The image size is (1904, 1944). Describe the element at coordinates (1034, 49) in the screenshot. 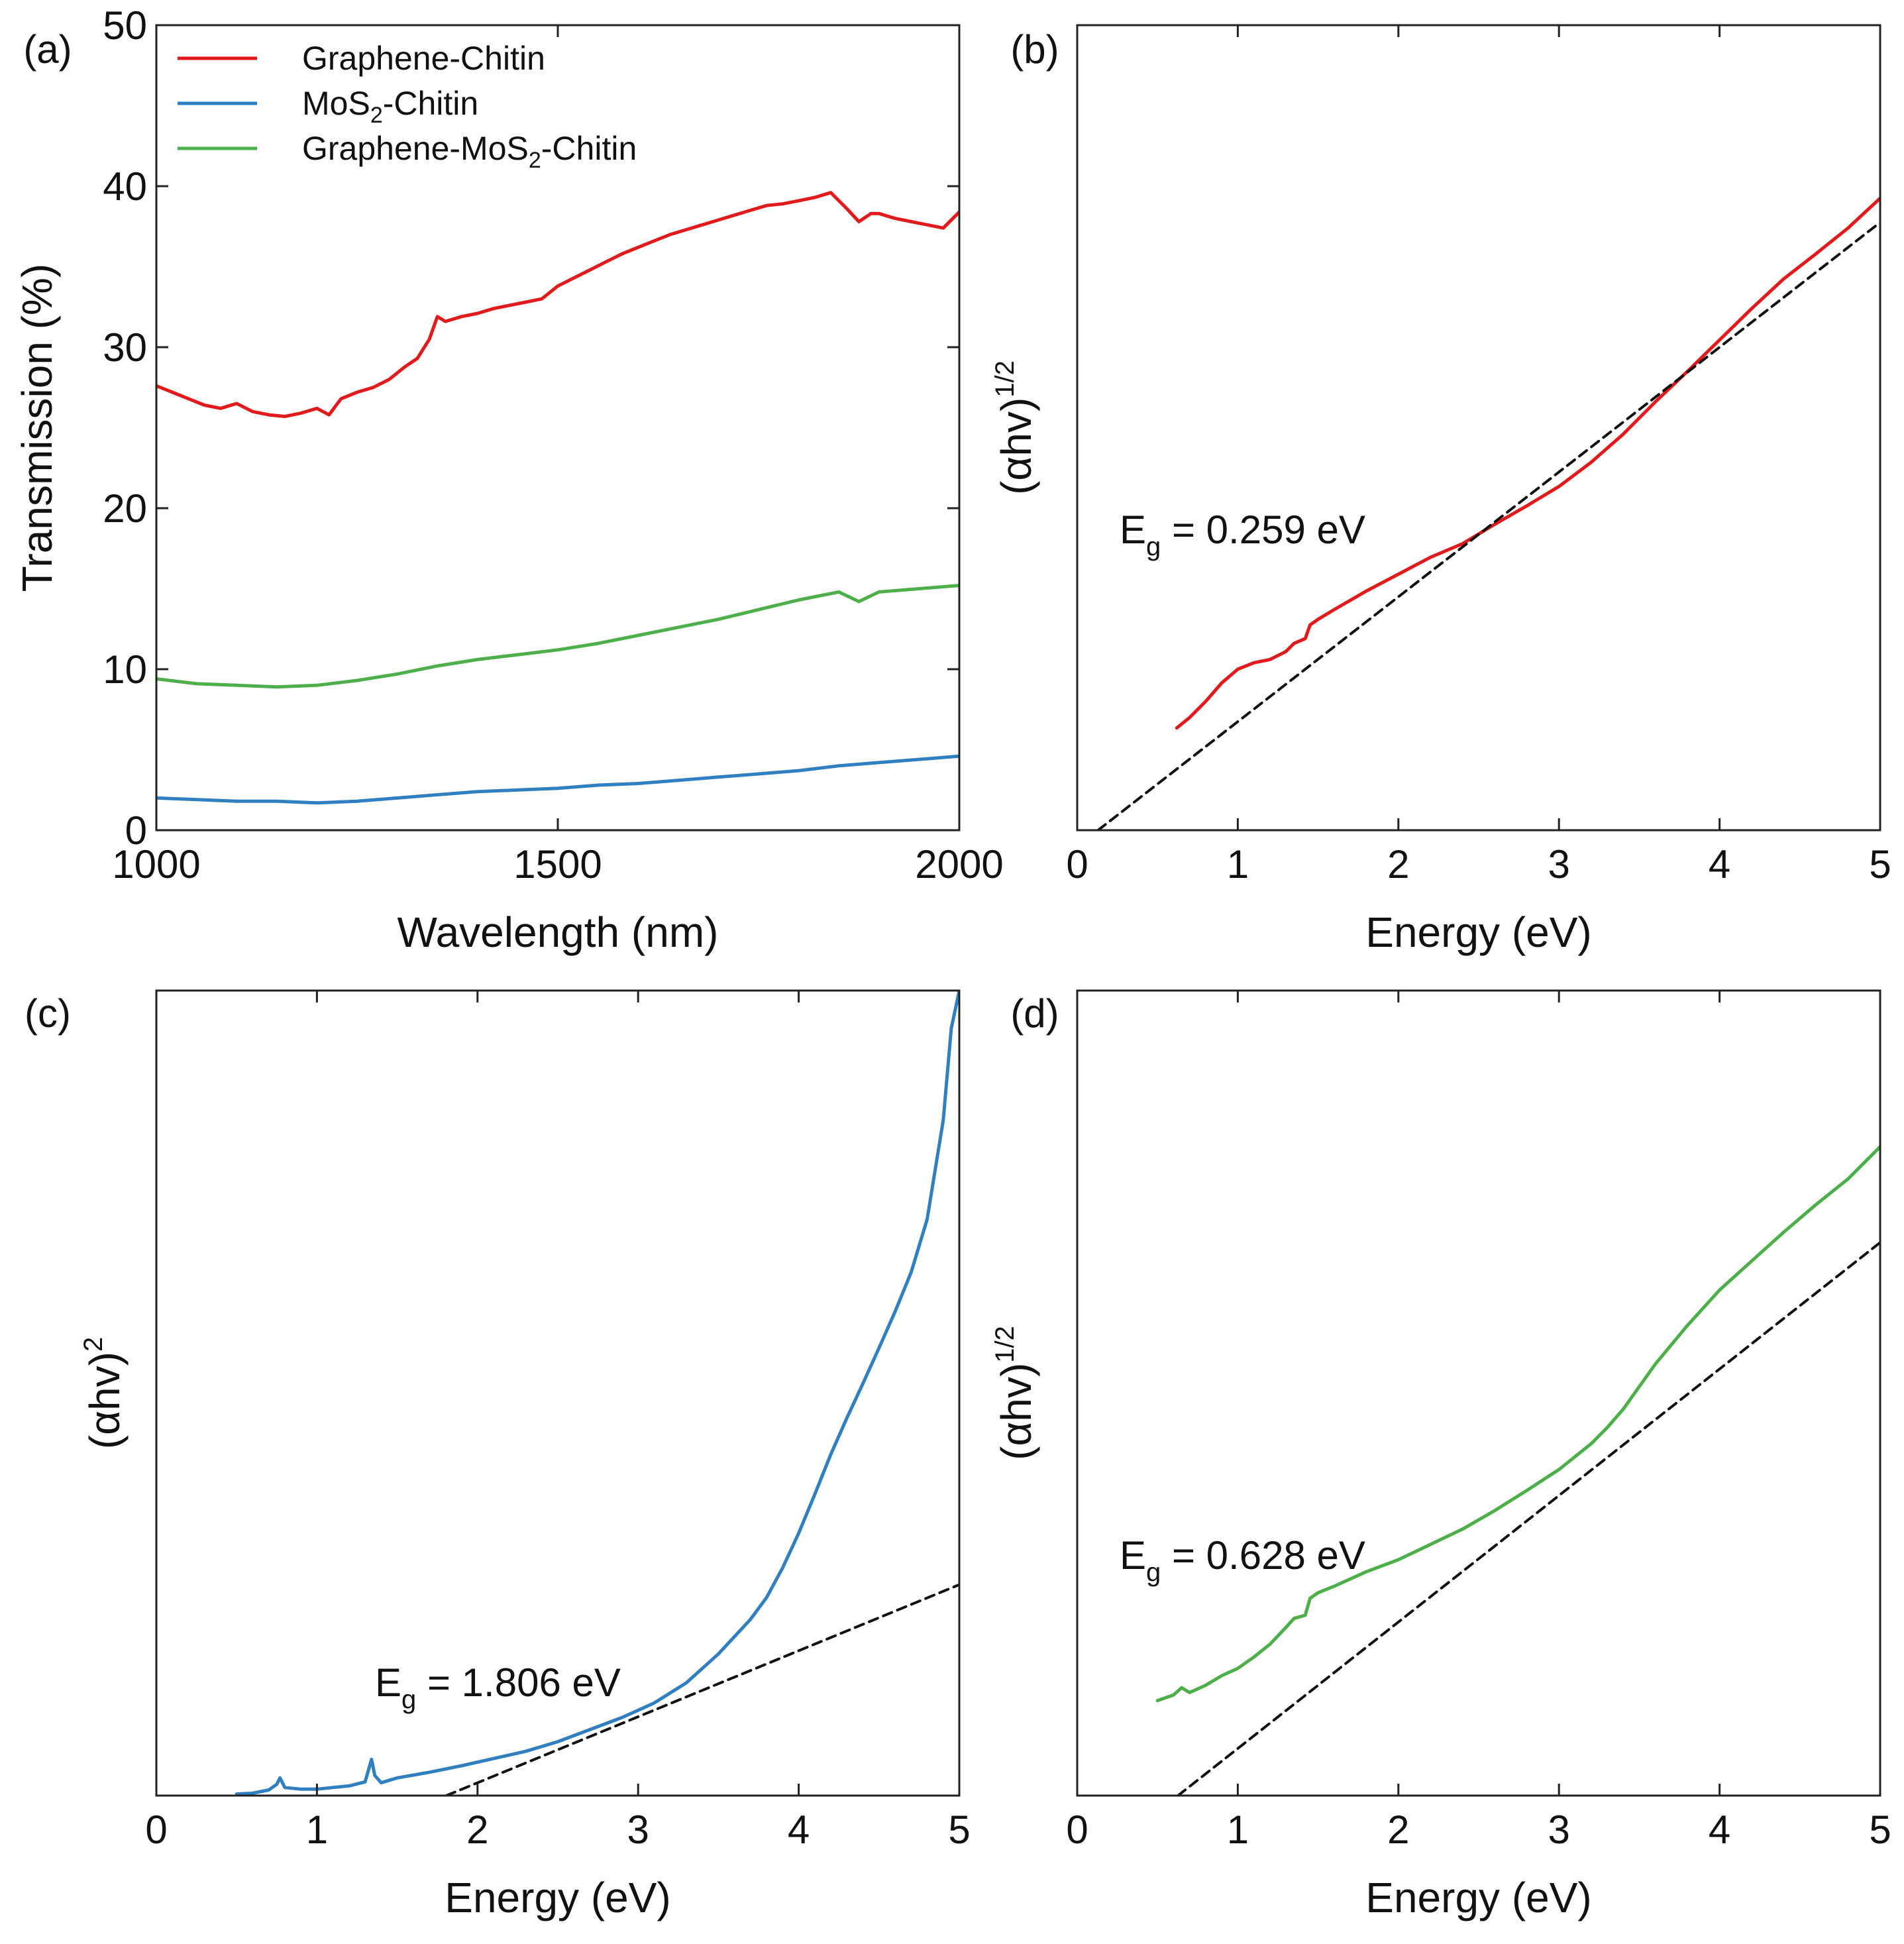

I see `panel-letter: (b)` at that location.